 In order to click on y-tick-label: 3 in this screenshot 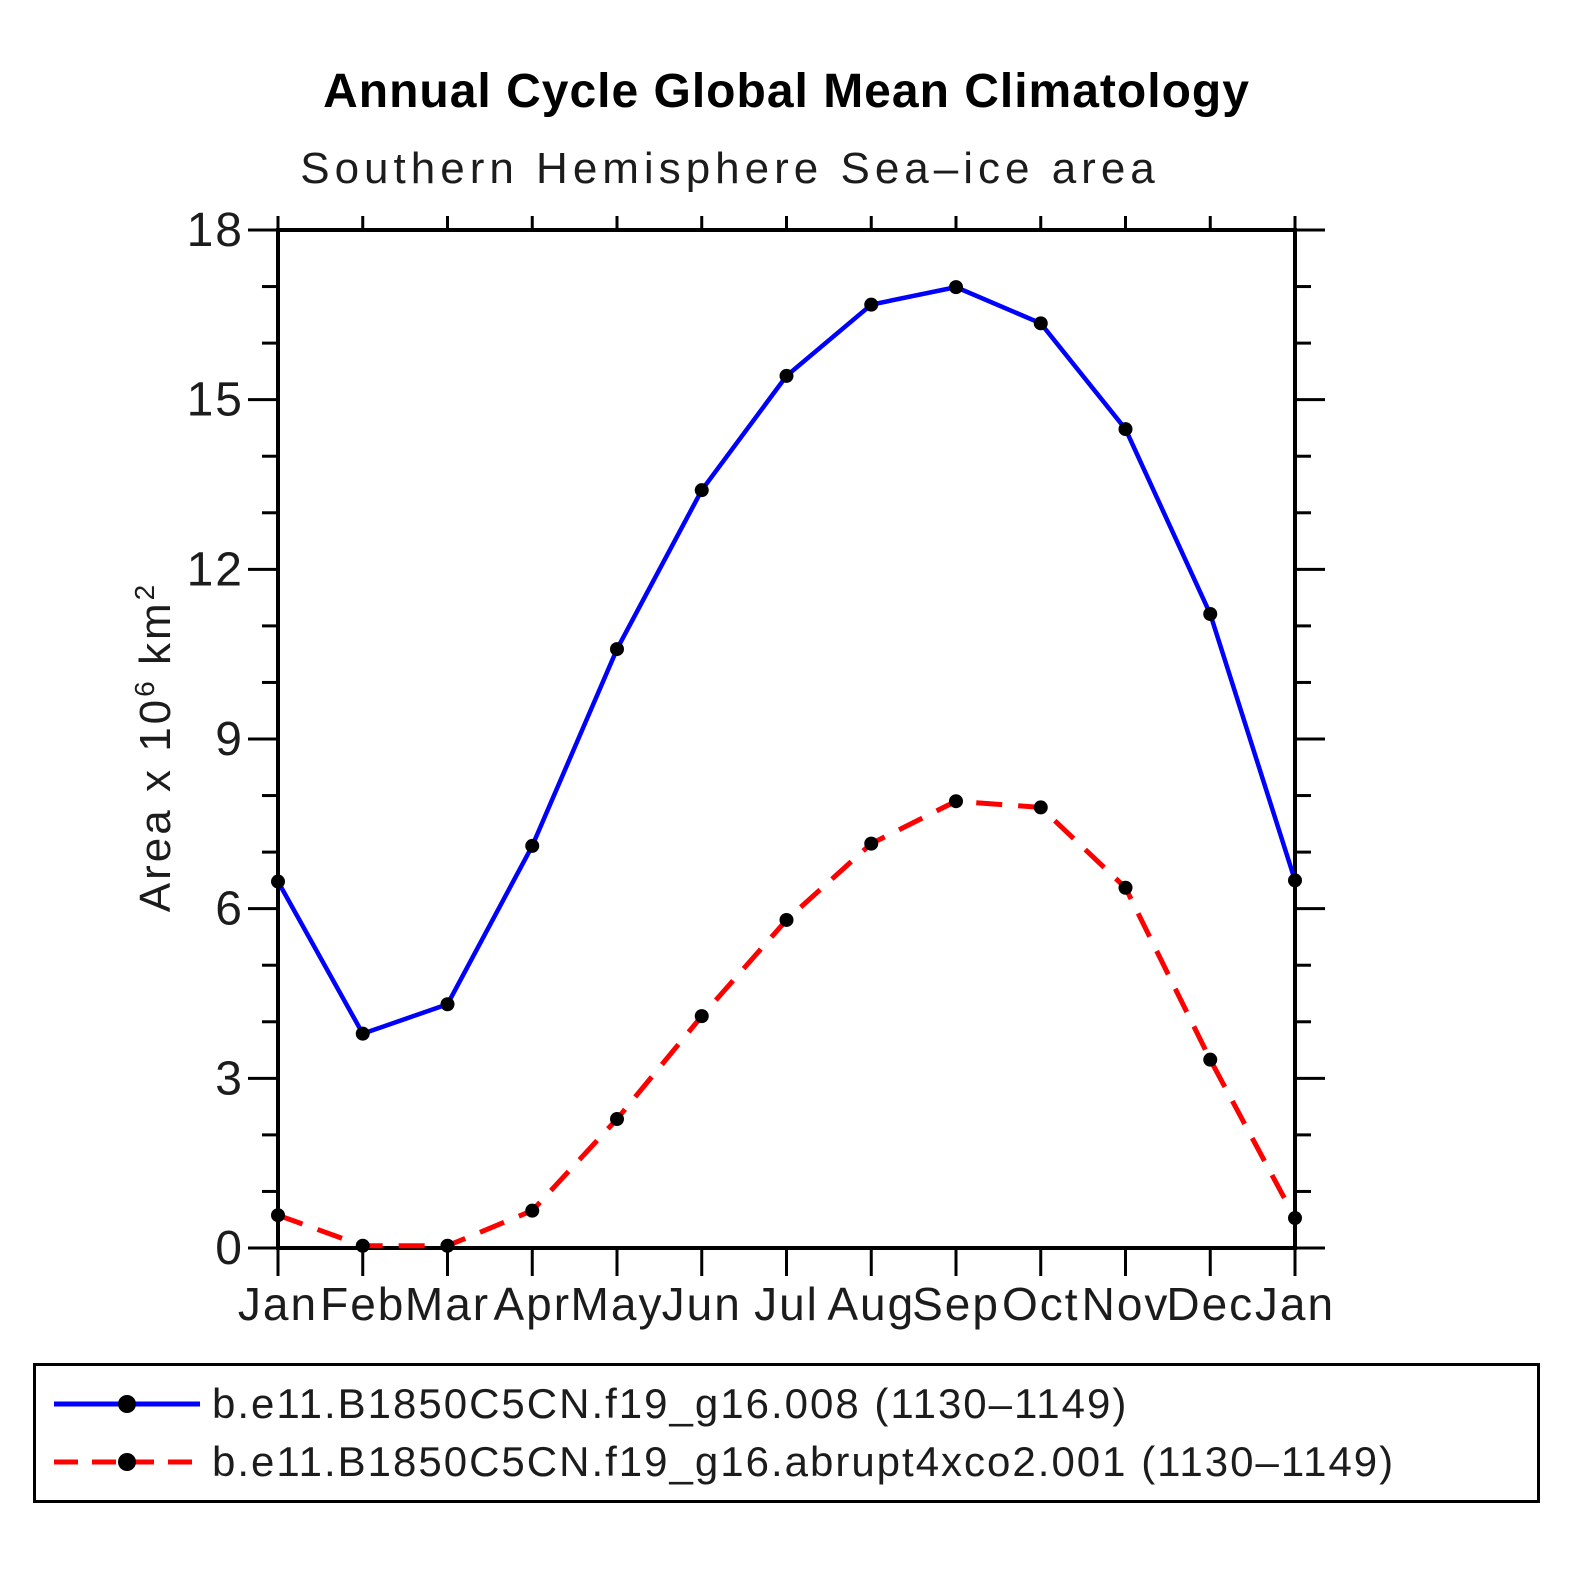, I will do `click(229, 1078)`.